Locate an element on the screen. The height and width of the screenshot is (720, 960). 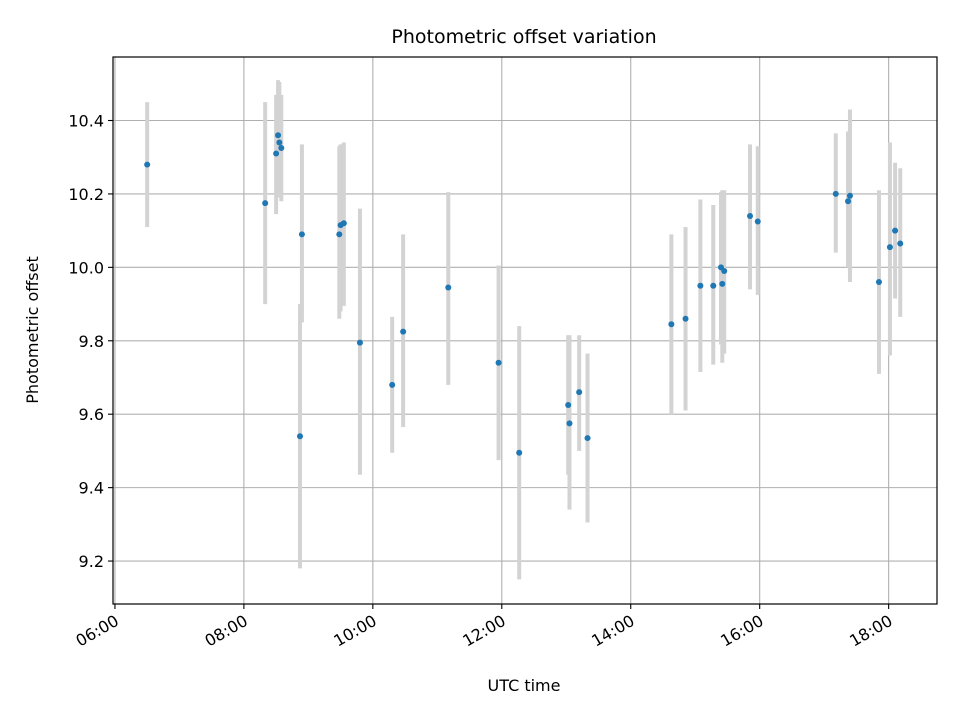
x-axis-title: UTC time is located at coordinates (524, 685).